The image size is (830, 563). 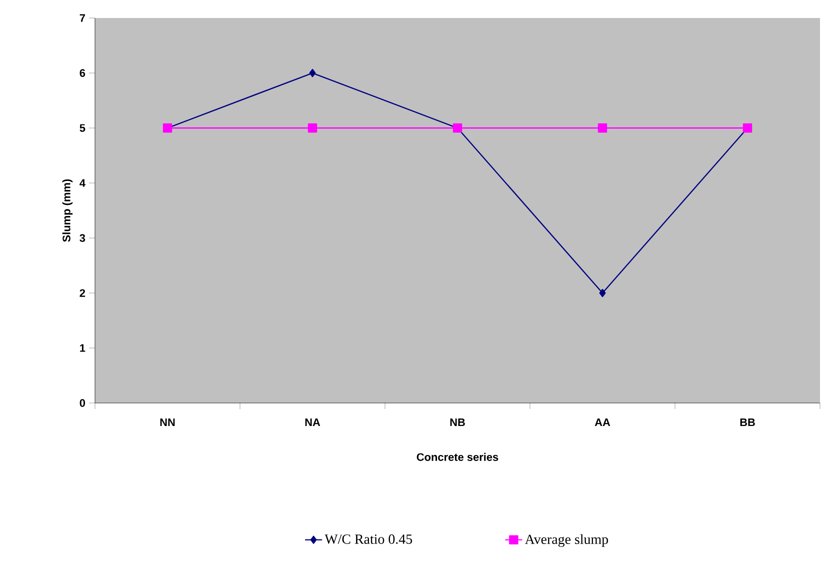 I want to click on y-tick-label: 4, so click(x=83, y=183).